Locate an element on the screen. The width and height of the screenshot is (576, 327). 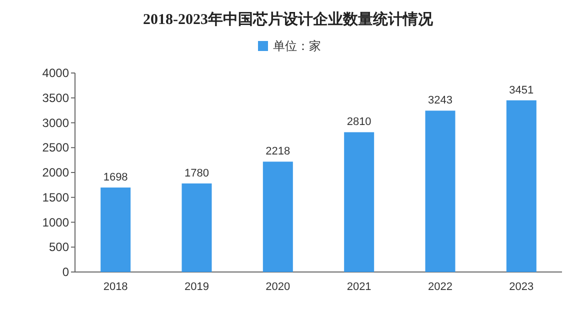
x-tick-label: 2021 is located at coordinates (359, 287).